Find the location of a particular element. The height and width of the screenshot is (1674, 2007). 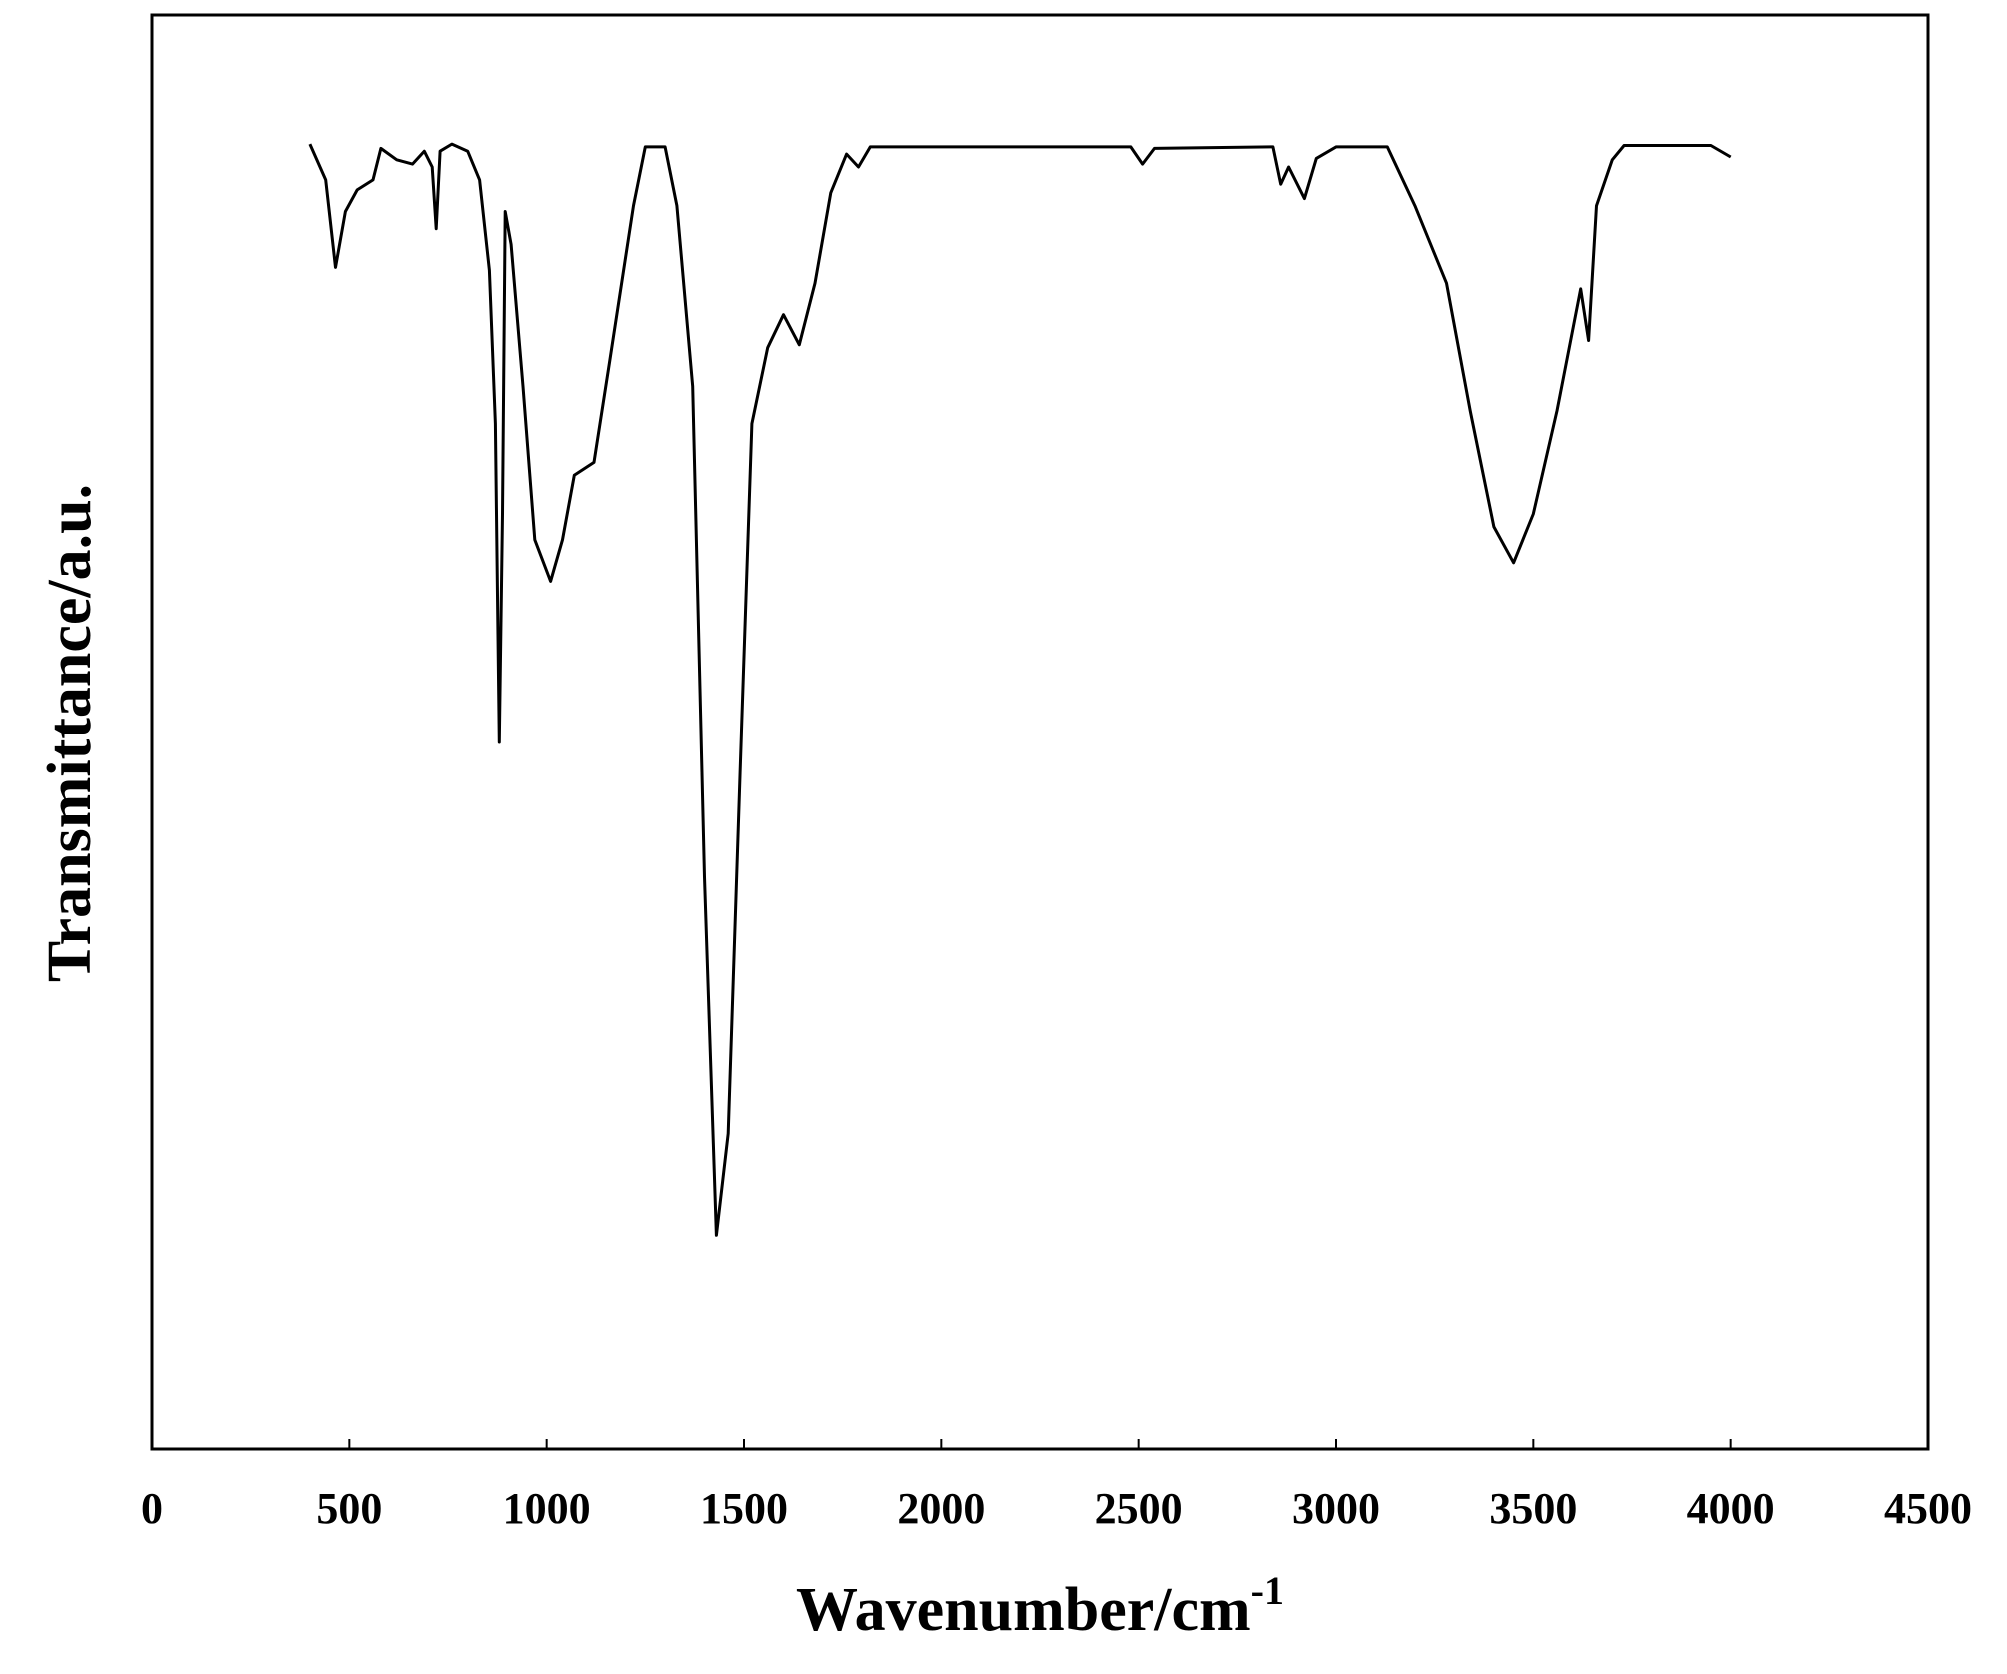

x-tick-label: 2500 is located at coordinates (1139, 1508).